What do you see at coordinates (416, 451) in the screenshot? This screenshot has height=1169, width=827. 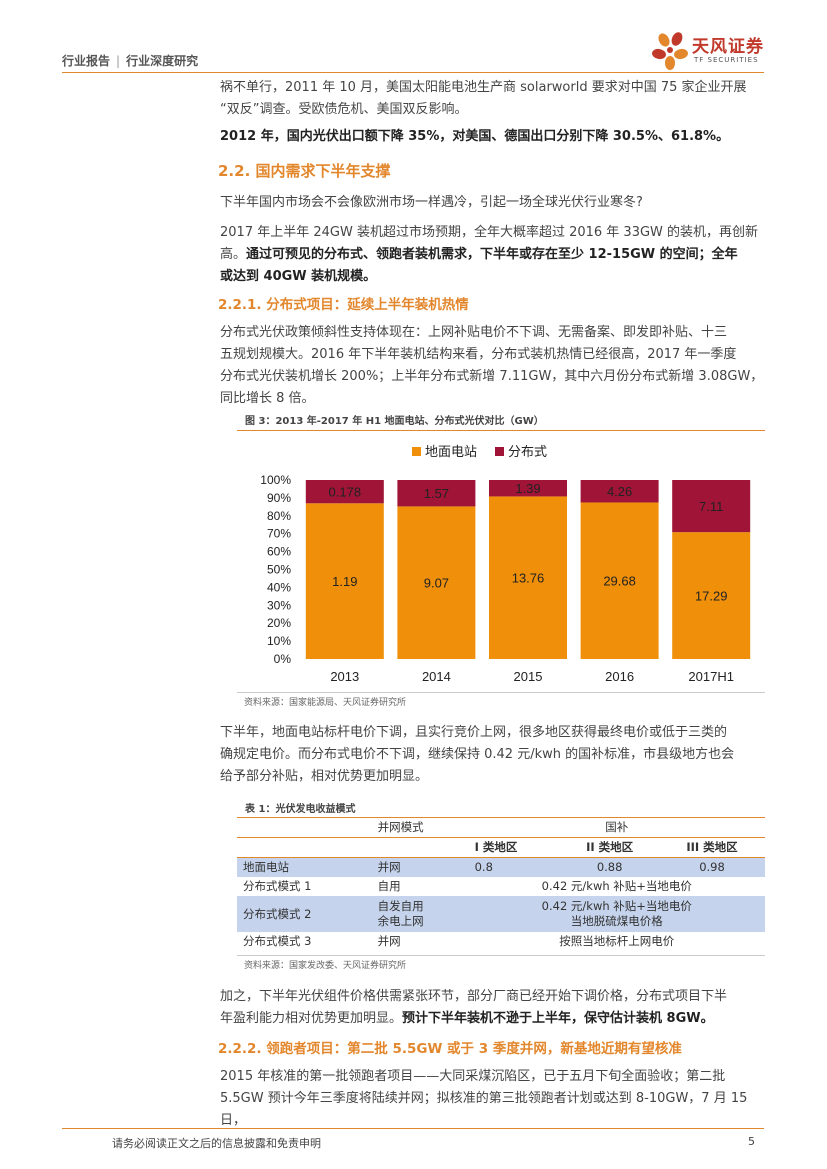 I see `legend-swatch` at bounding box center [416, 451].